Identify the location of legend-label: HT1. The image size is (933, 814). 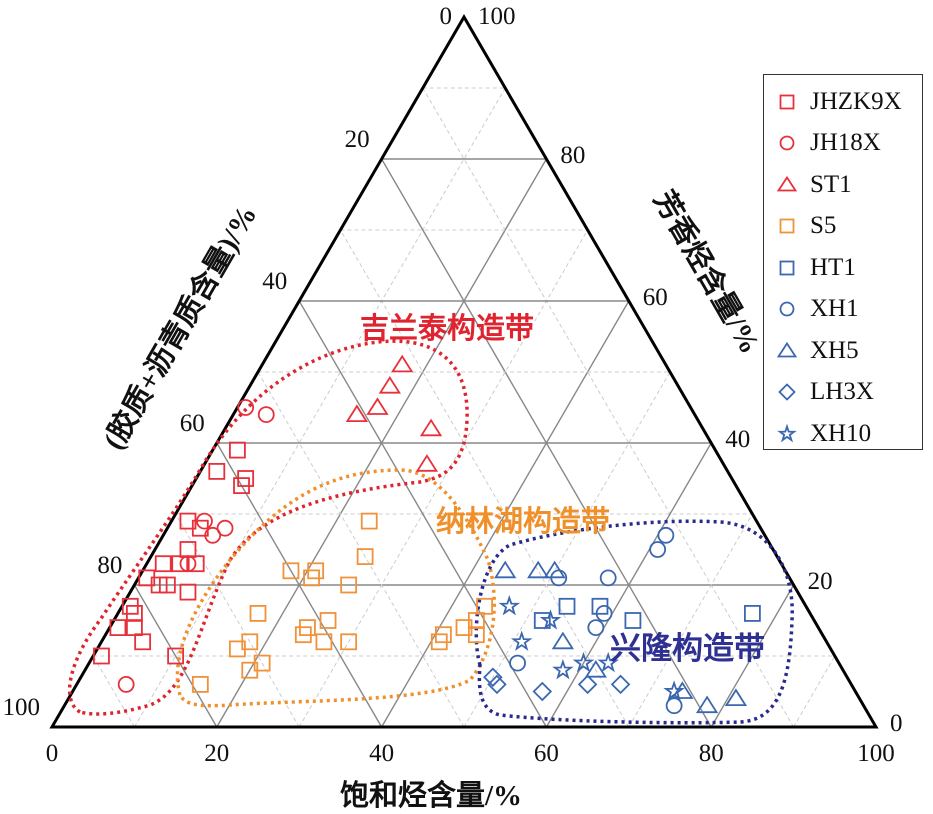
(833, 267).